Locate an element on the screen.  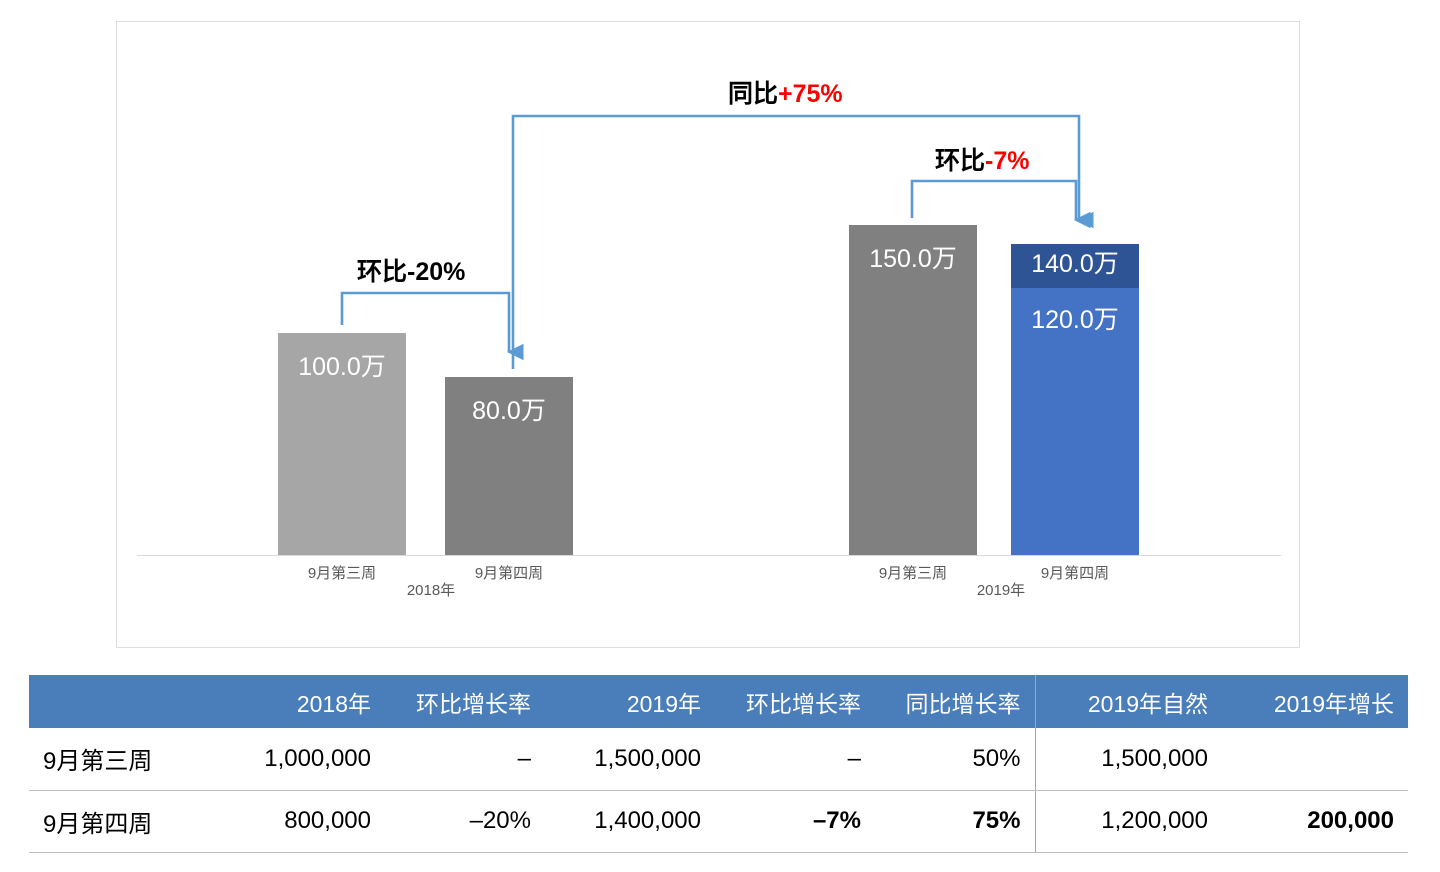
cell-growth-2019 is located at coordinates (1315, 759).